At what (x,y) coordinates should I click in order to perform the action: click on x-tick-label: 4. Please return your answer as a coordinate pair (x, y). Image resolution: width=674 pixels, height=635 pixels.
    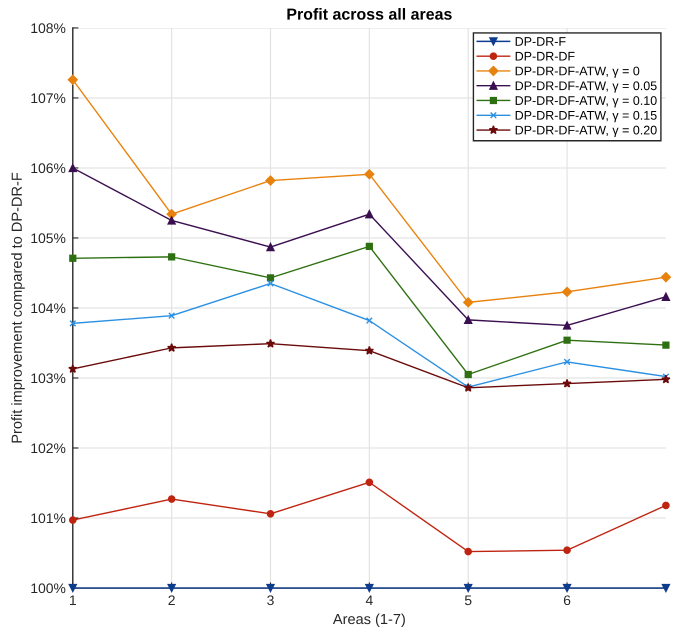
    Looking at the image, I should click on (369, 600).